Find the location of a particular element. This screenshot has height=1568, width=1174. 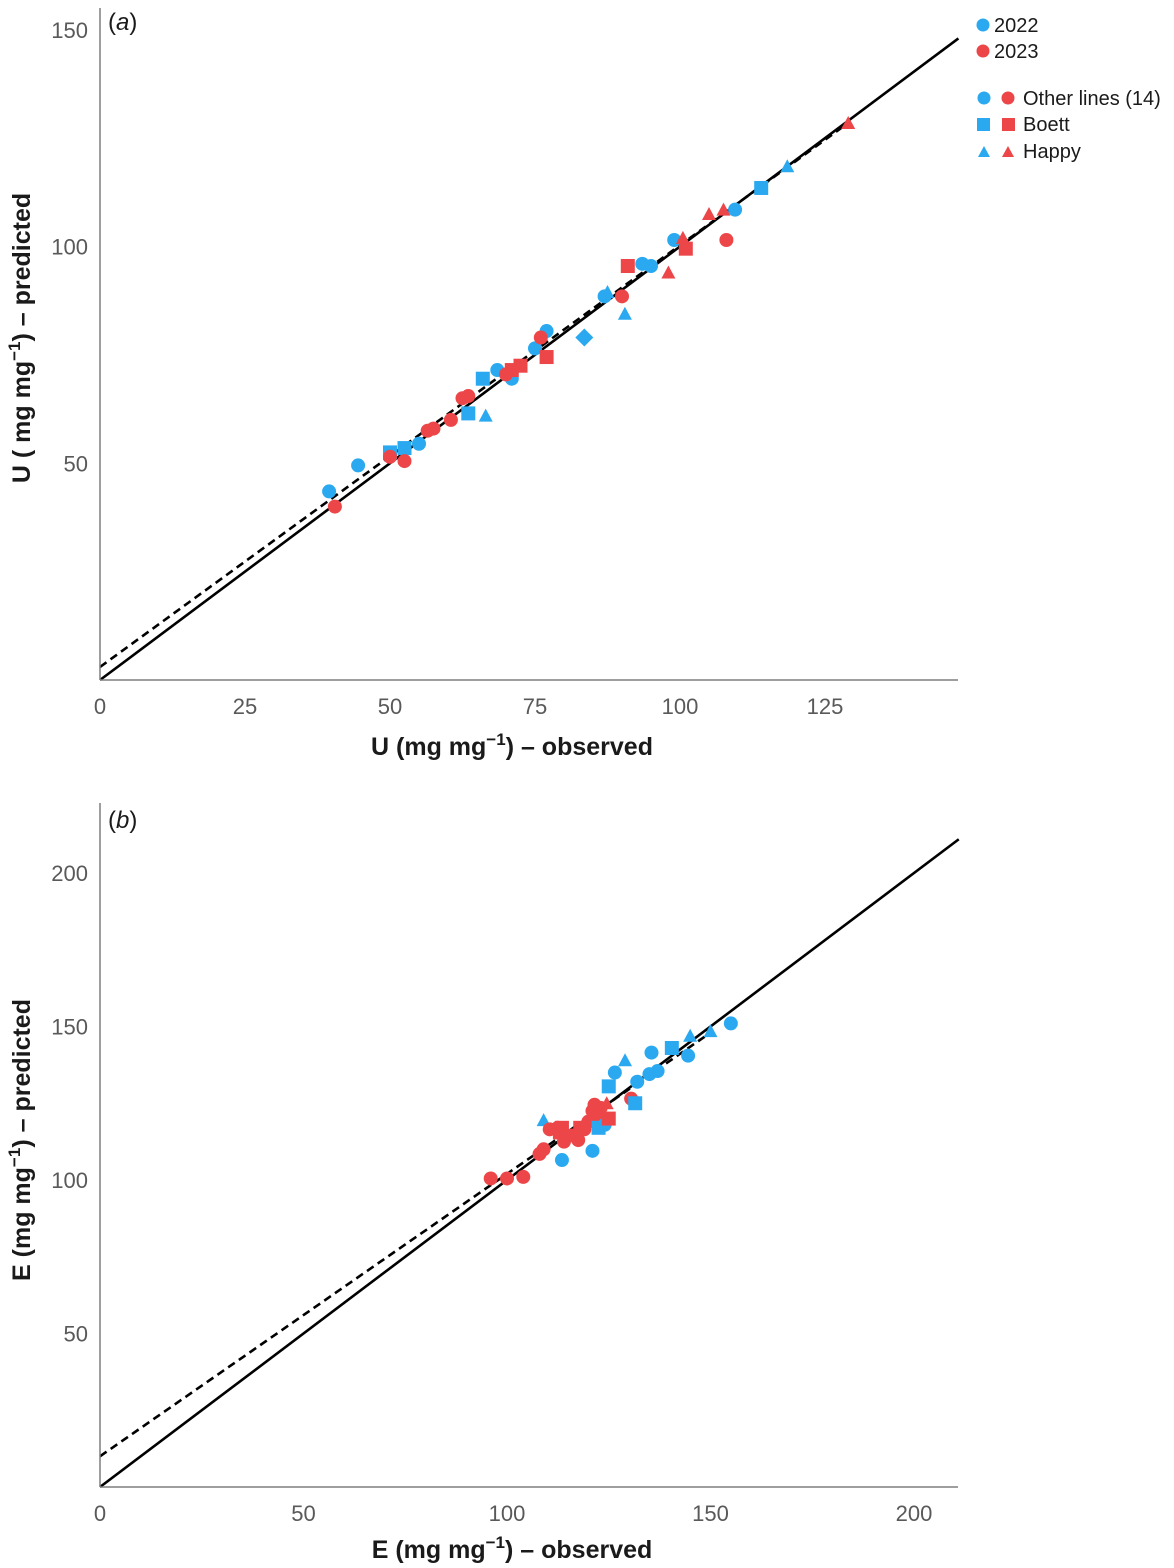

panel-b-x-tick-label: 0 is located at coordinates (100, 1513).